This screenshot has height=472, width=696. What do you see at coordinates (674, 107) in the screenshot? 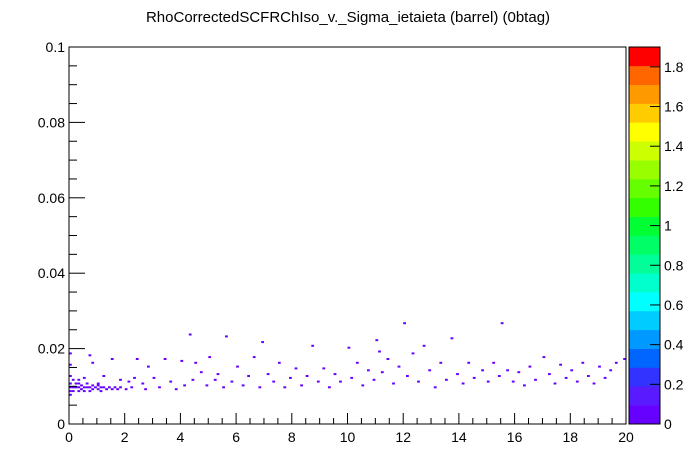
I see `colorbar-tick-label: 1.6` at bounding box center [674, 107].